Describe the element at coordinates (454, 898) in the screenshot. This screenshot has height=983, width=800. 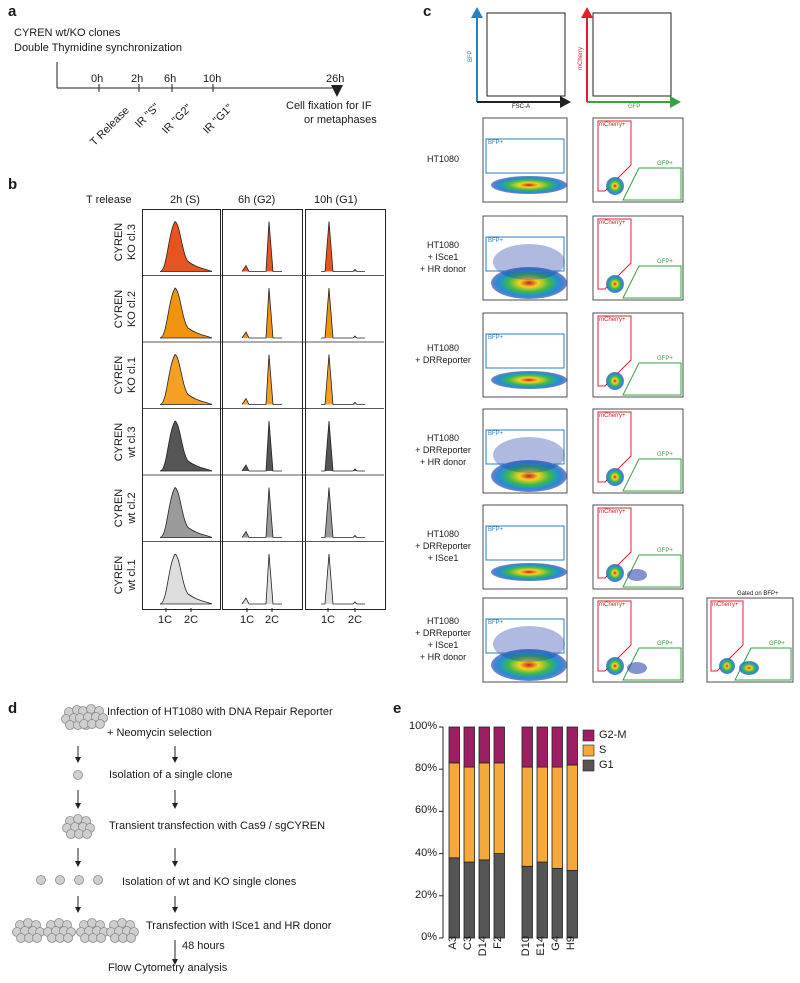
I see `bar-g1-a3` at that location.